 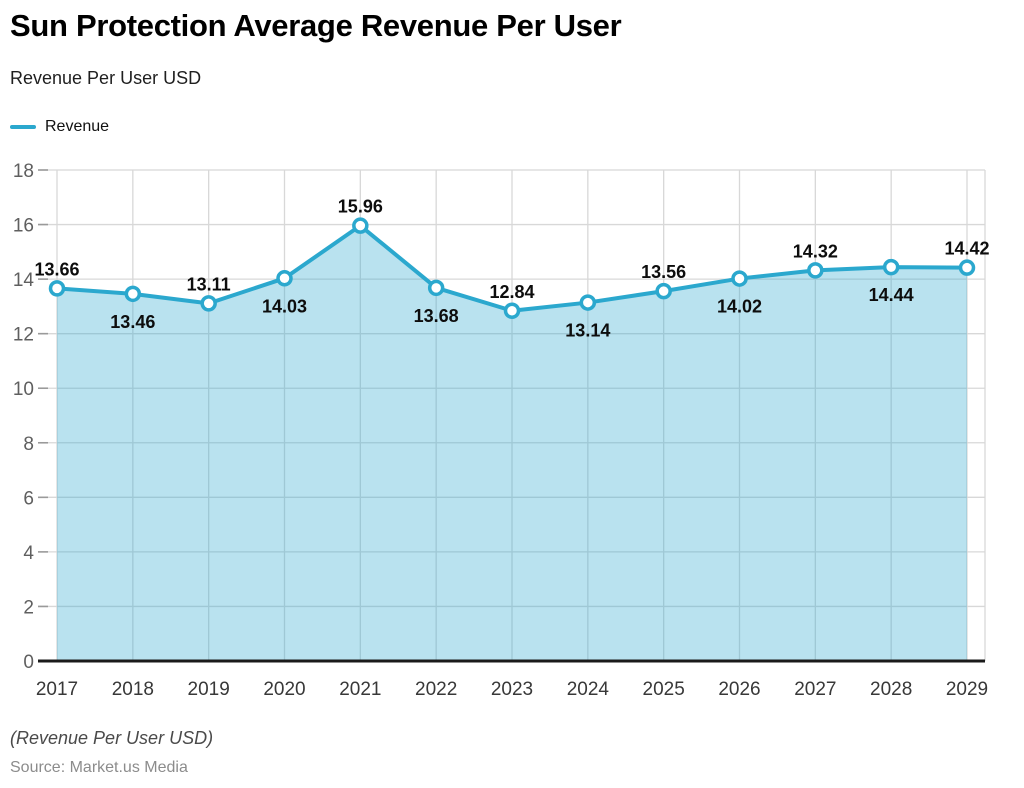 What do you see at coordinates (112, 738) in the screenshot?
I see `axis-note: (Revenue Per User USD)` at bounding box center [112, 738].